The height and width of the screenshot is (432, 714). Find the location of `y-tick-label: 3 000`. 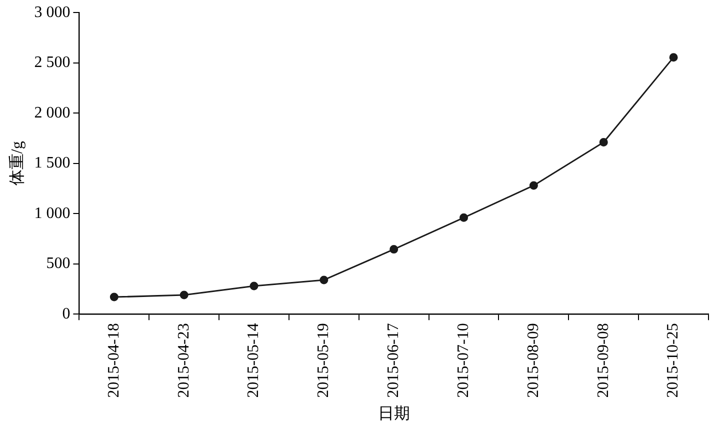

y-tick-label: 3 000 is located at coordinates (52, 12).